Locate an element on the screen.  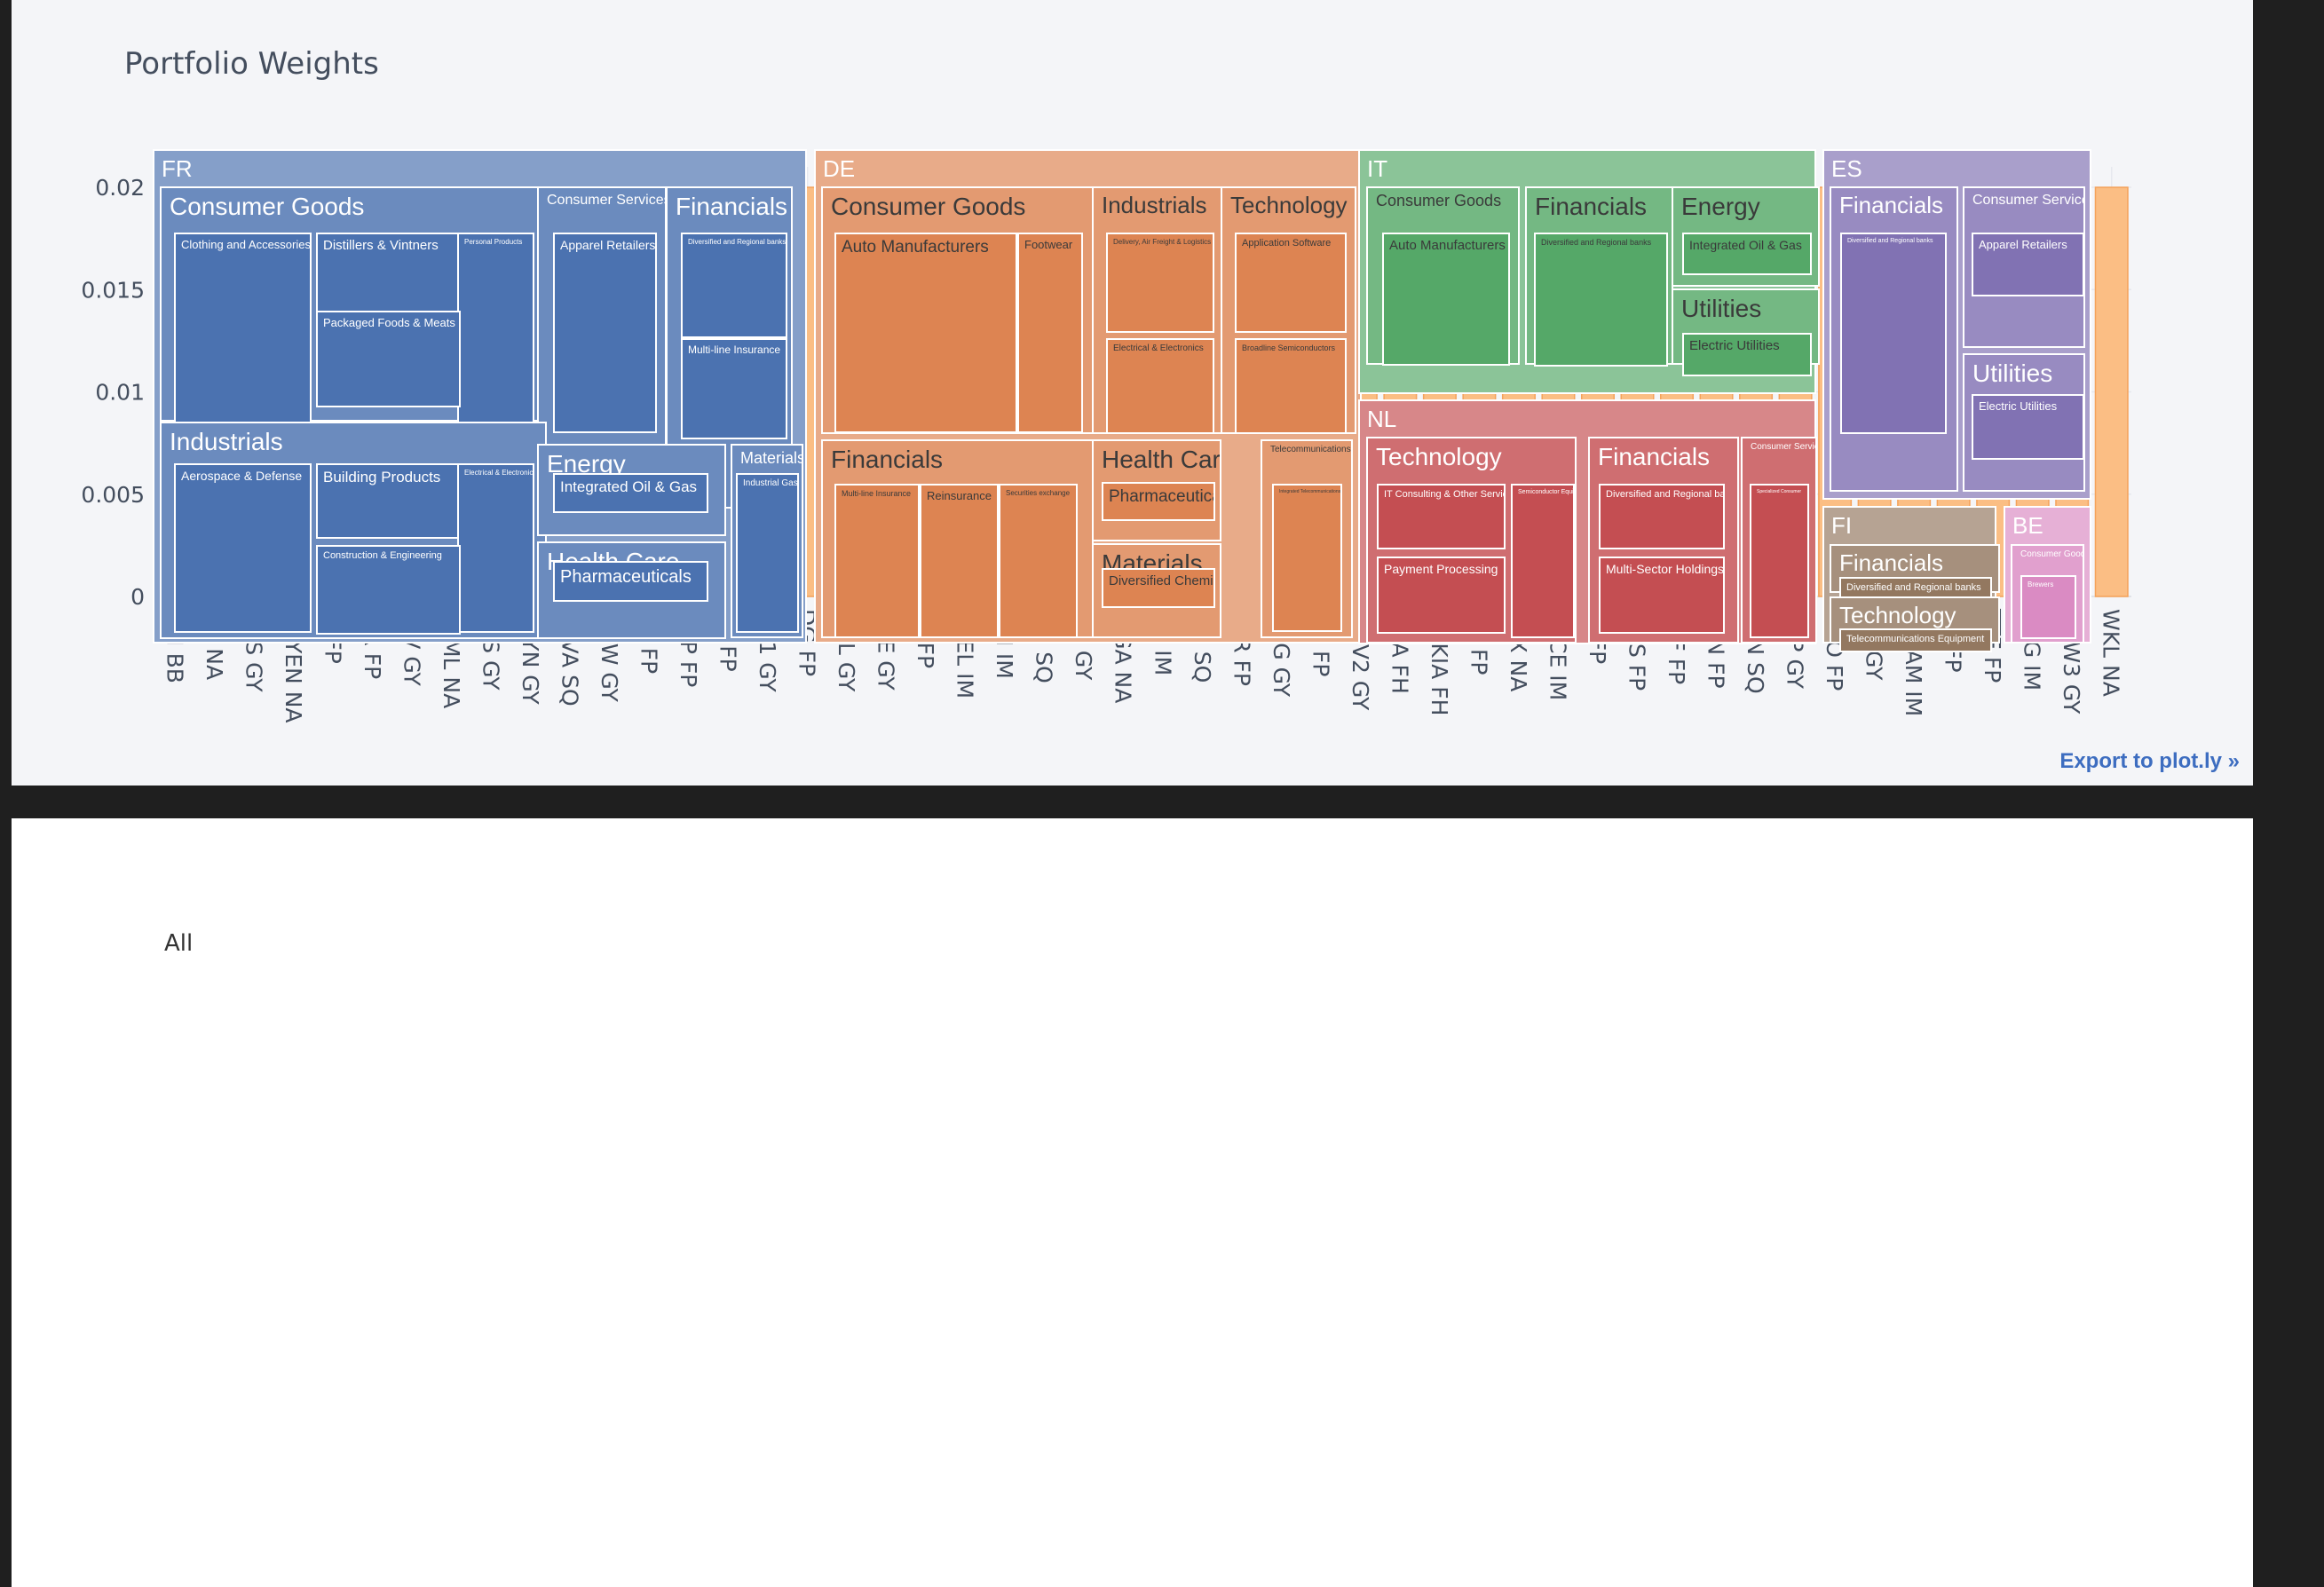
treemap-industry-fi-telecommunications-equipment: Telecommunications Equipment is located at coordinates (1915, 640).